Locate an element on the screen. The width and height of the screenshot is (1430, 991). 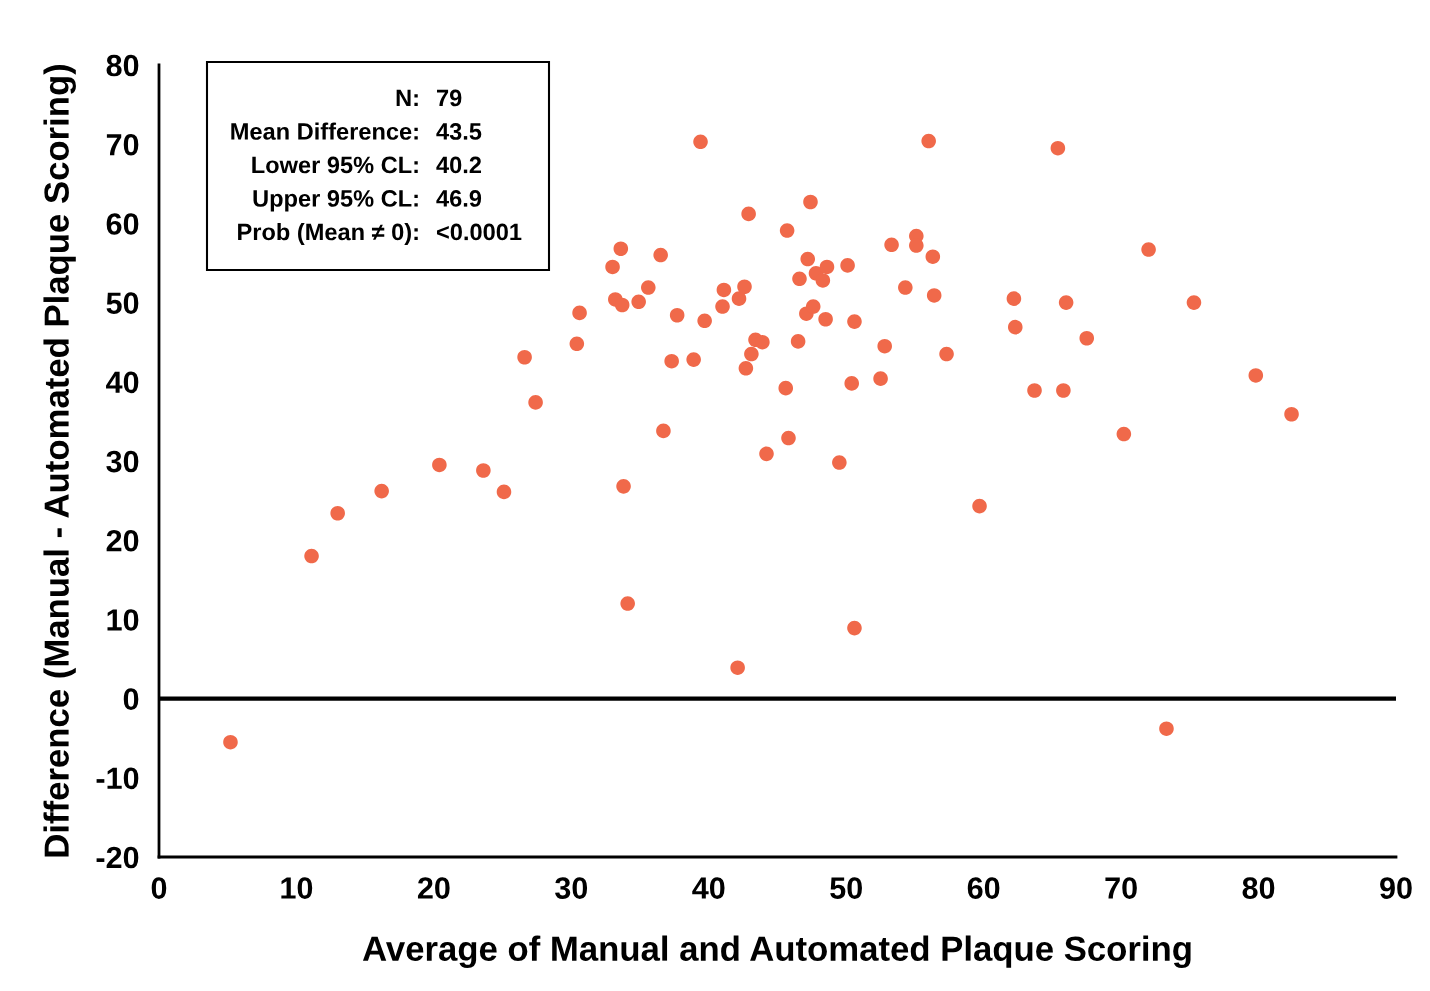
x-tick-label: 20 is located at coordinates (433, 888).